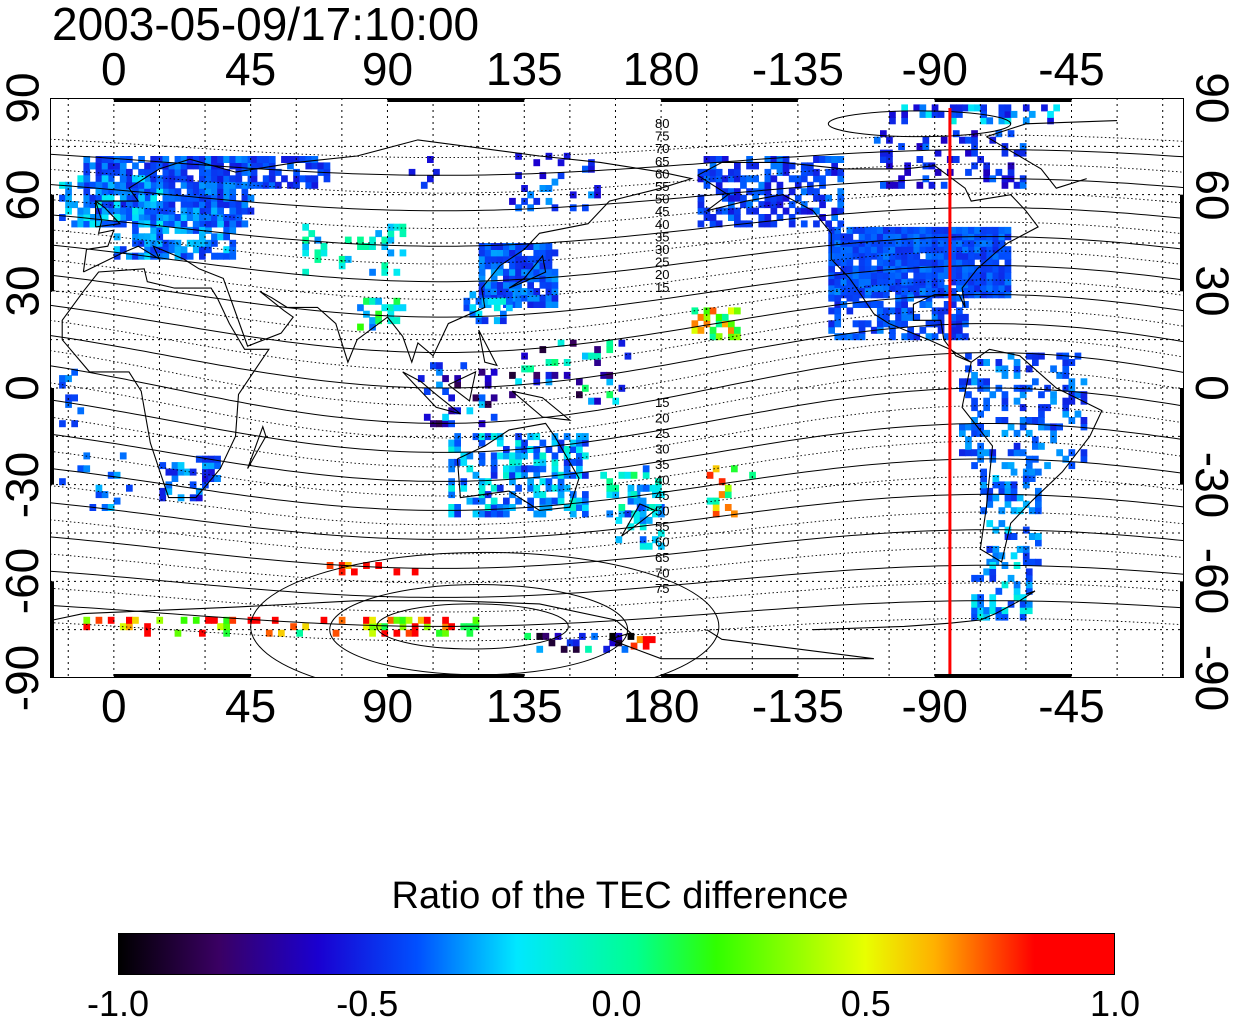 The height and width of the screenshot is (1024, 1240). What do you see at coordinates (620, 896) in the screenshot?
I see `colorbar-title: Ratio of the TEC difference` at bounding box center [620, 896].